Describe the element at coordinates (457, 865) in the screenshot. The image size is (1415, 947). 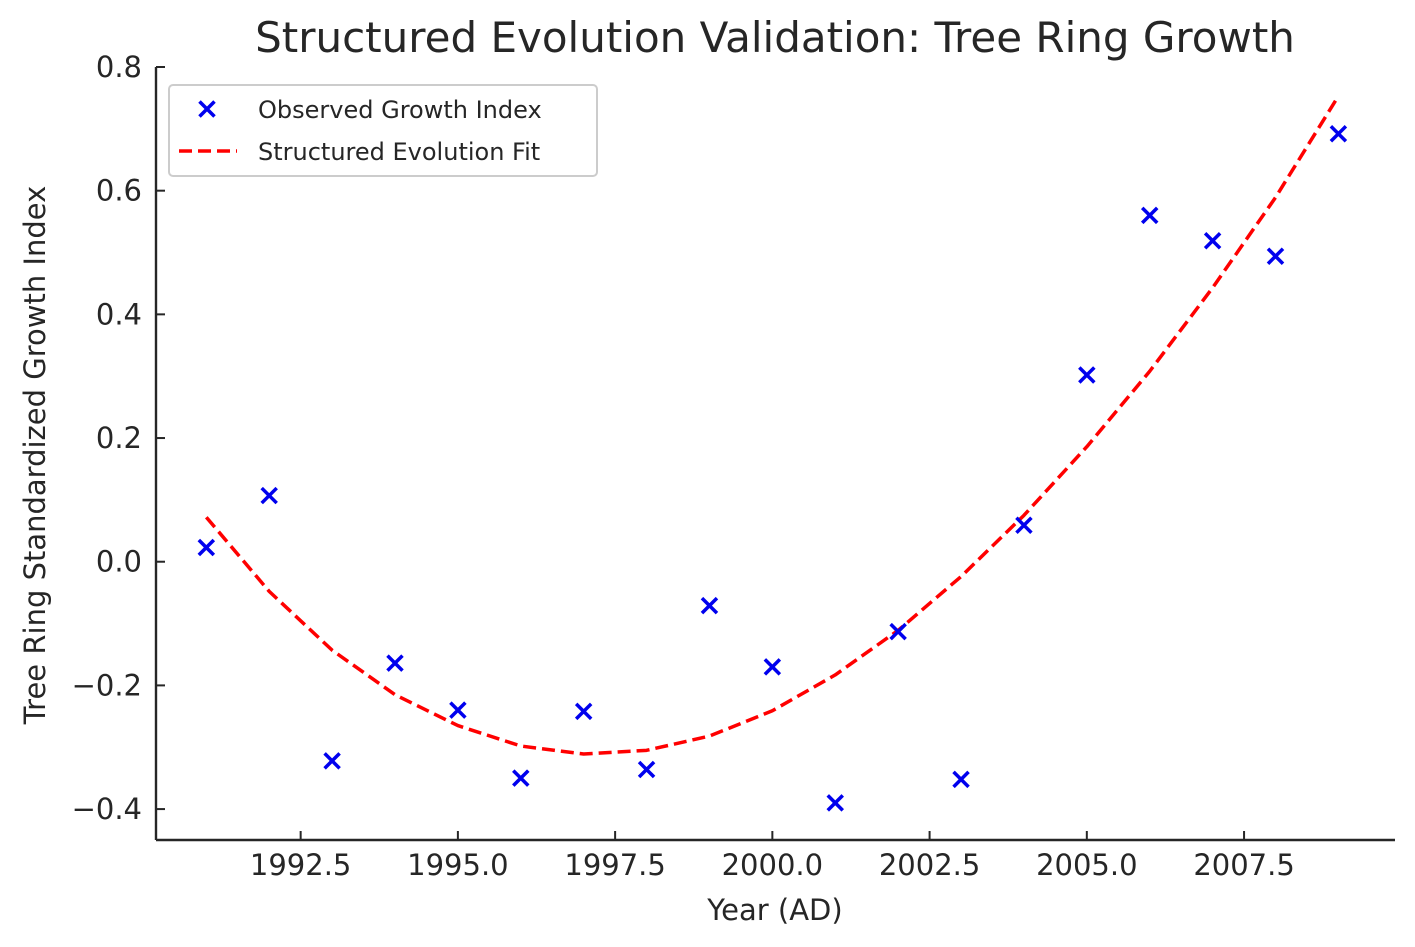
I see `x-tick-label: 1995.0` at that location.